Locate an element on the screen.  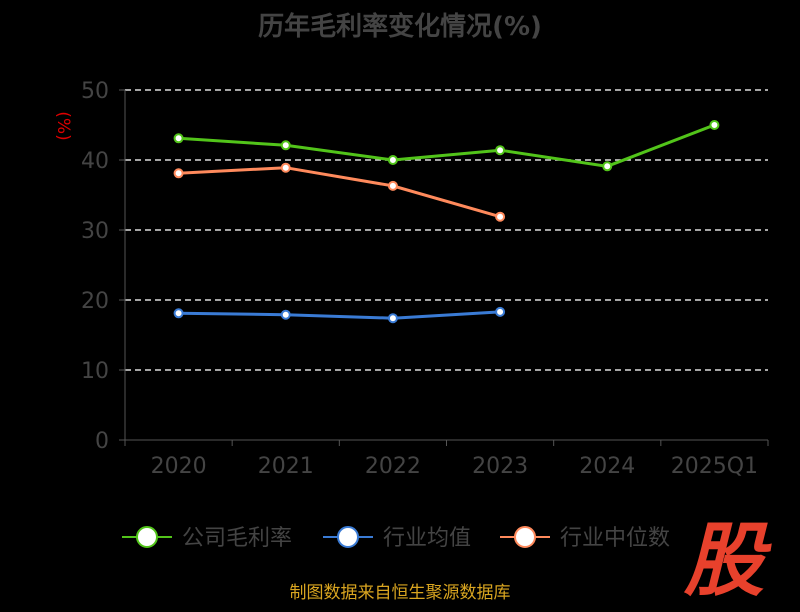
x-tick-label: 2021 is located at coordinates (286, 466).